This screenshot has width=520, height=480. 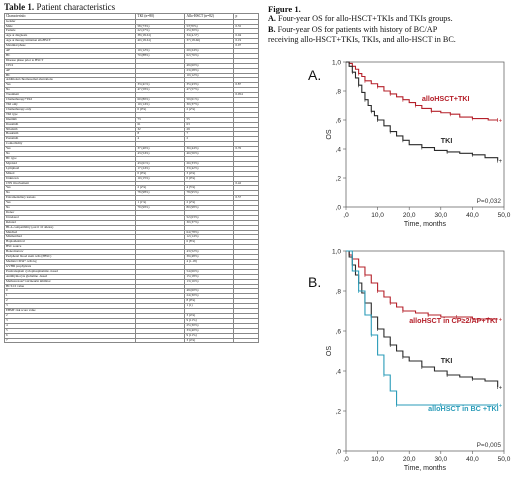 What do you see at coordinates (446, 98) in the screenshot?
I see `series-label-0: alloHSCT+TKI` at bounding box center [446, 98].